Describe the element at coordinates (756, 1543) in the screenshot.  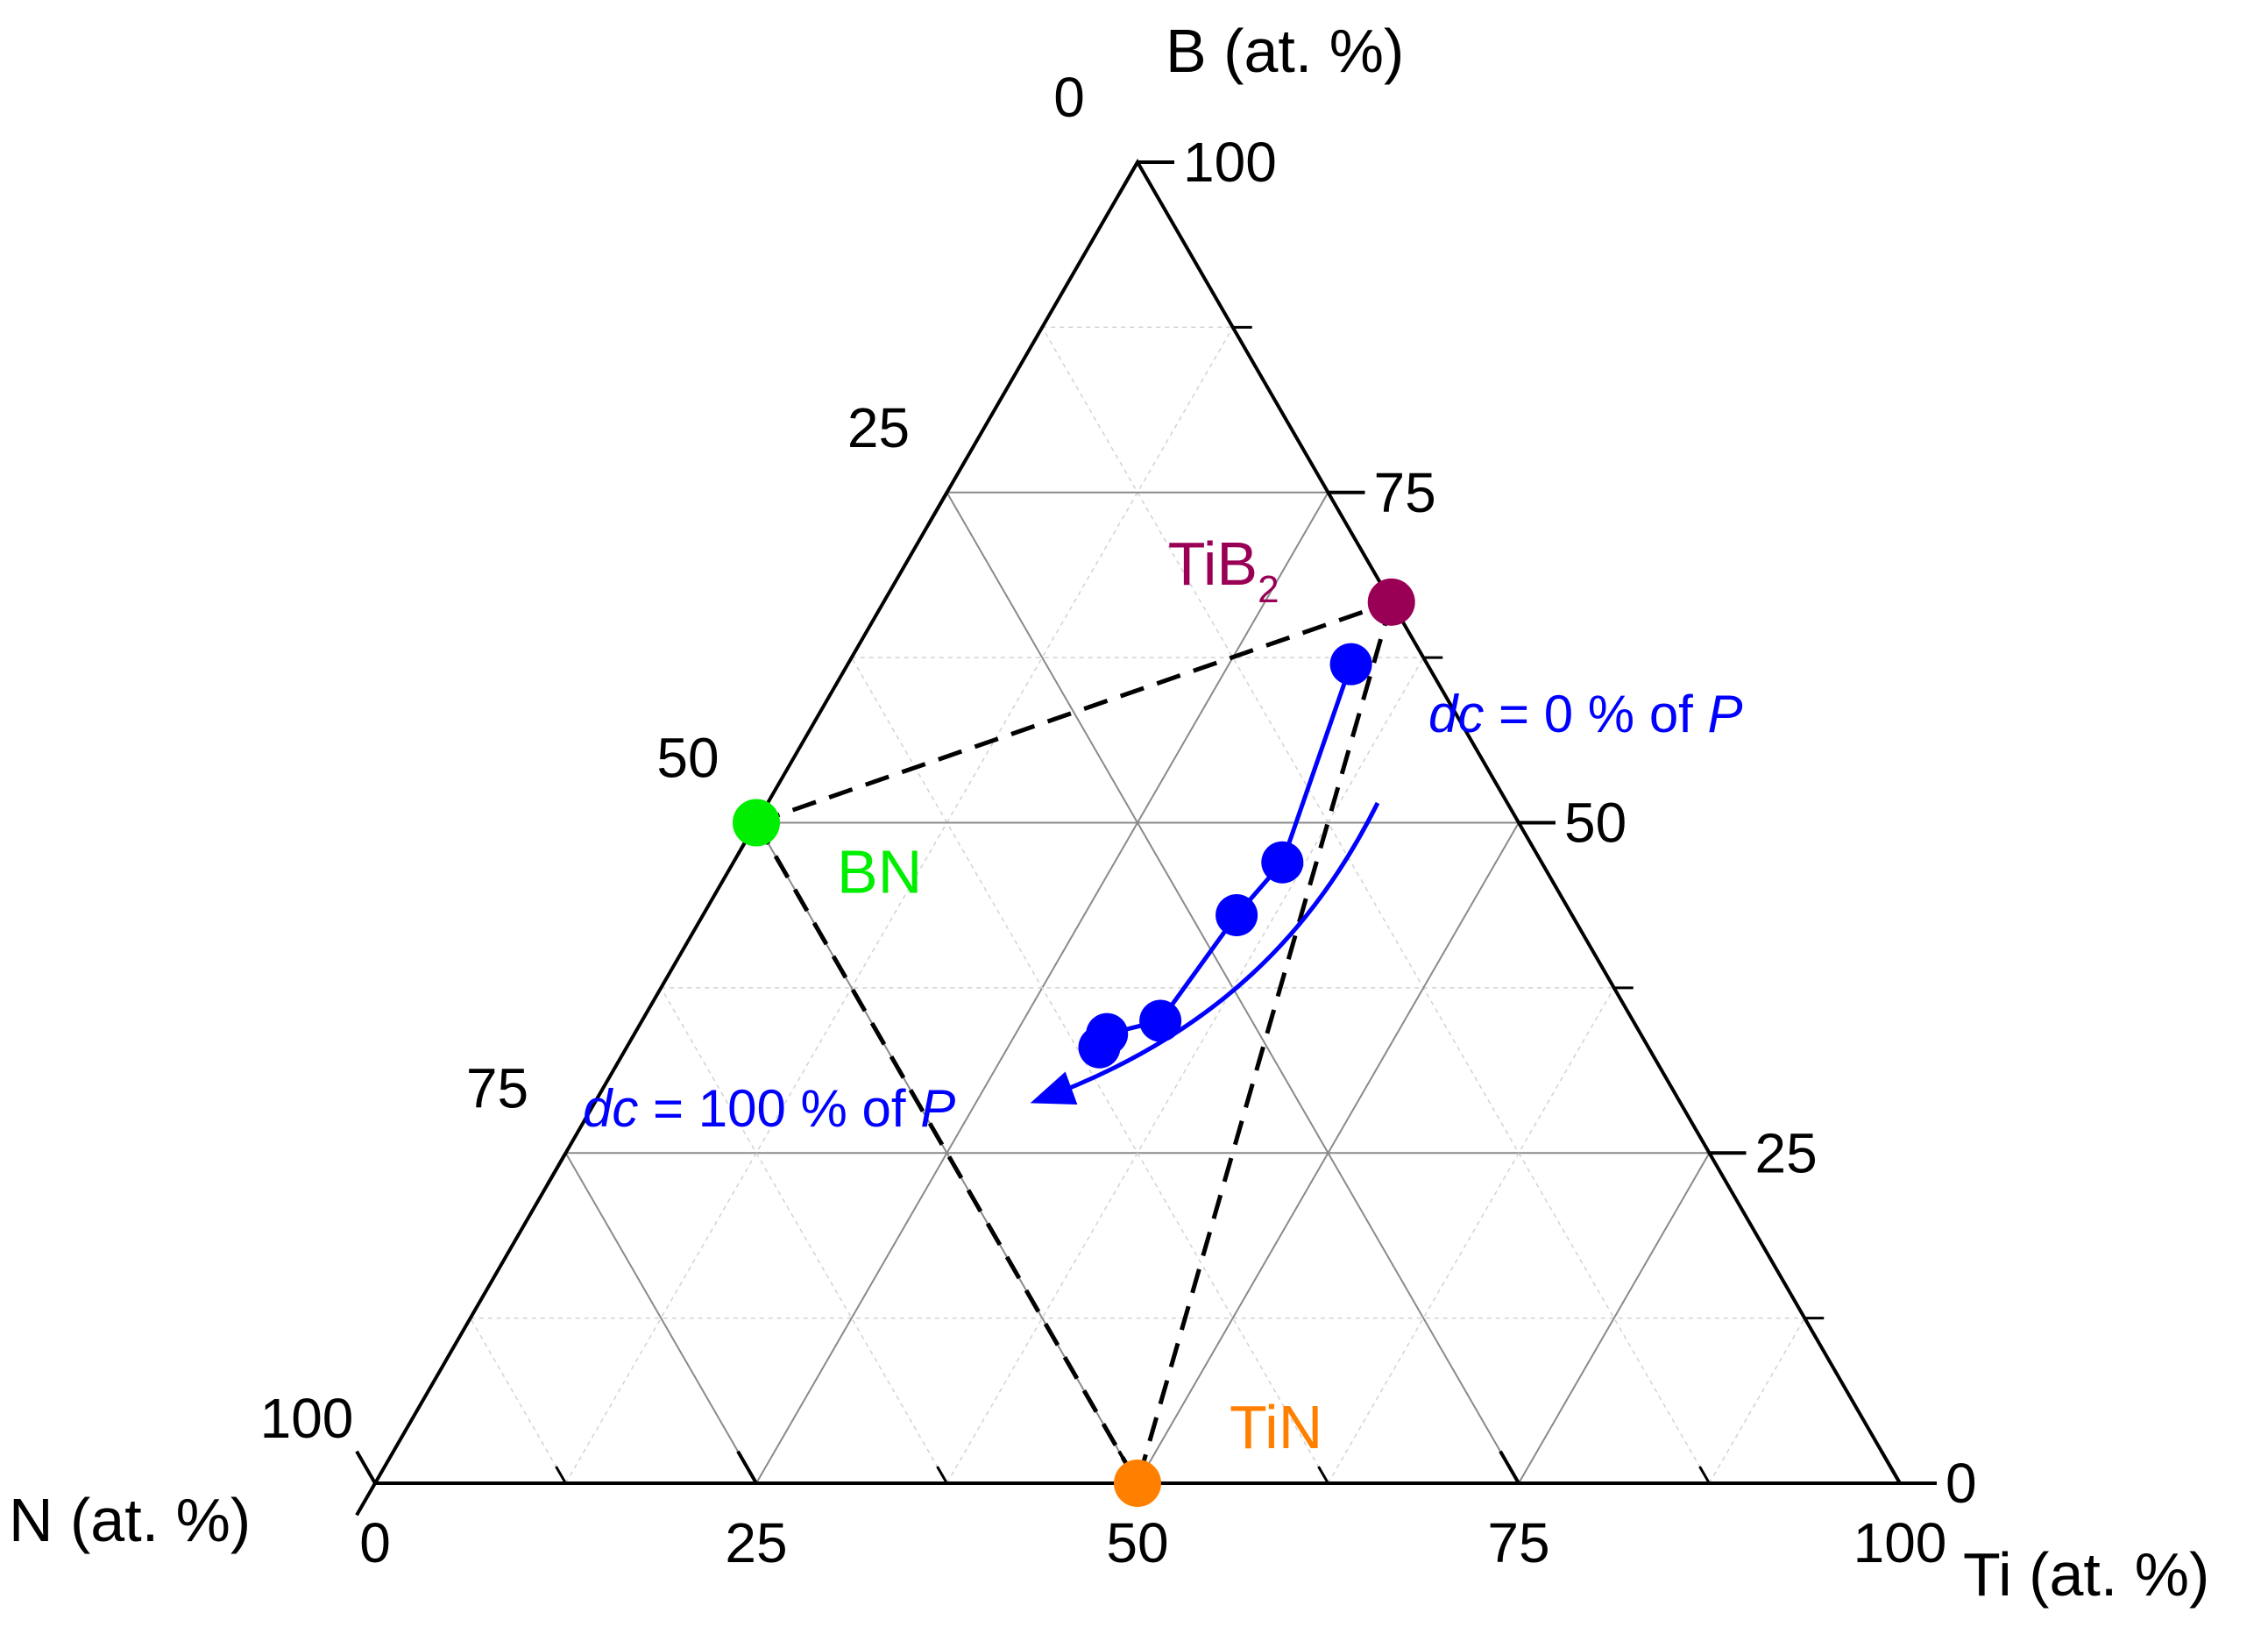
I see `tick-label-ti: 25` at that location.